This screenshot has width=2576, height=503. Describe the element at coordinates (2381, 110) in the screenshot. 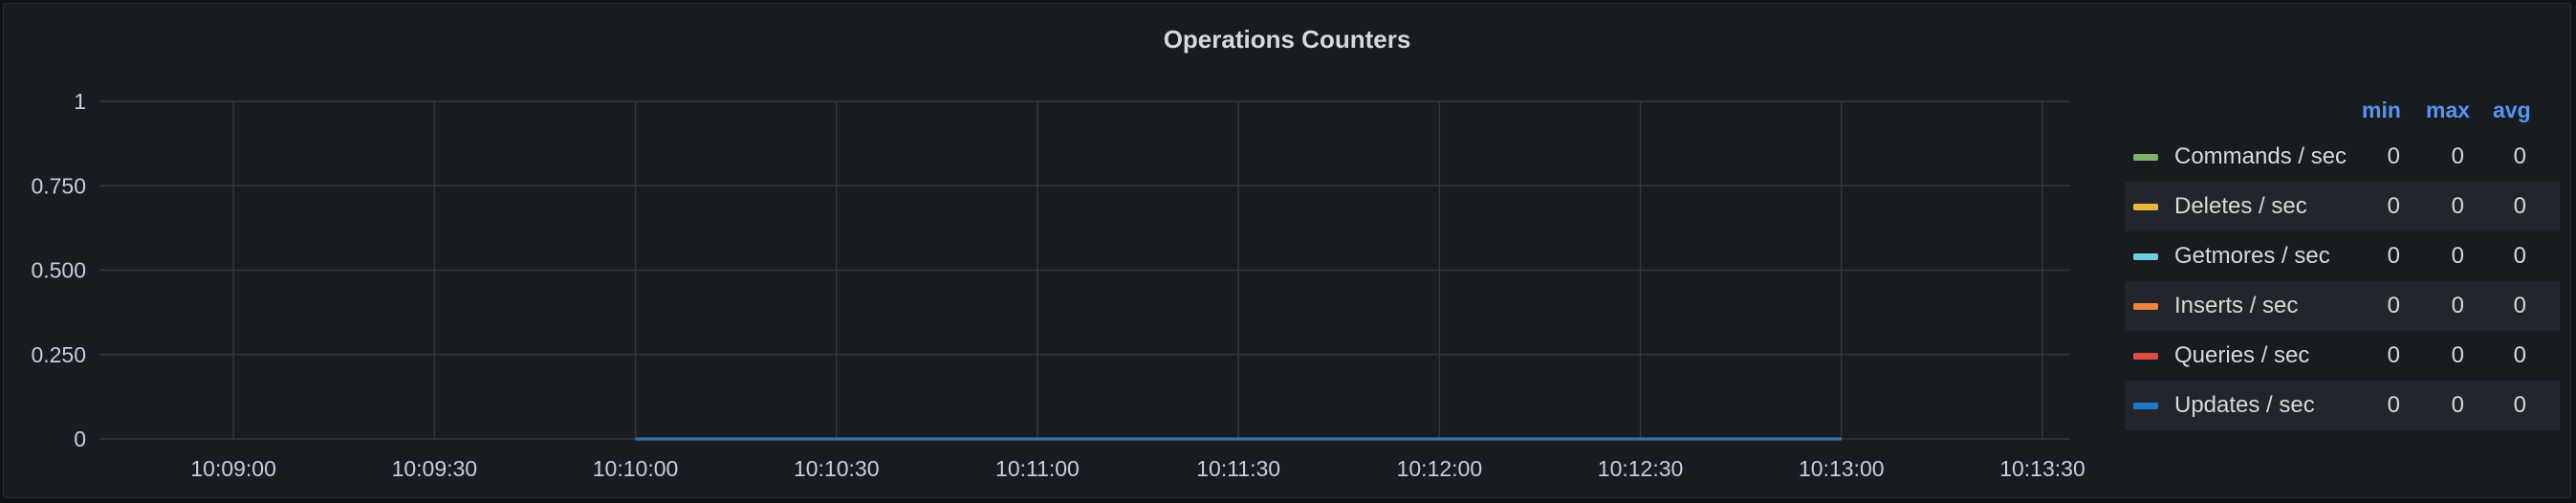

I see `legend-col-min: min` at that location.